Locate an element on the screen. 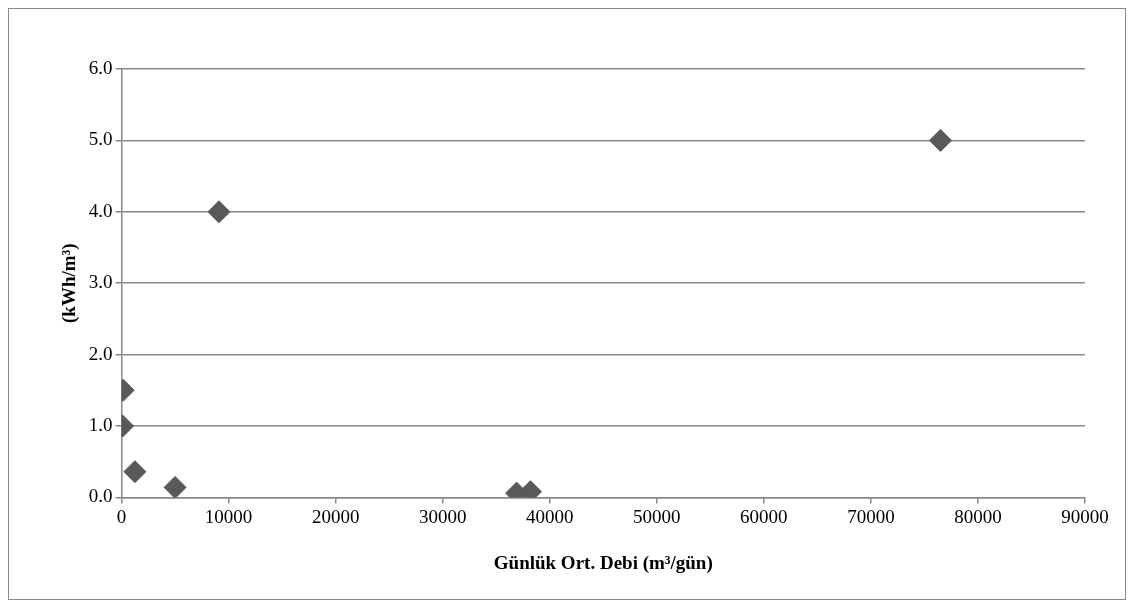 The image size is (1134, 608). x-tick-label: 60000 is located at coordinates (764, 516).